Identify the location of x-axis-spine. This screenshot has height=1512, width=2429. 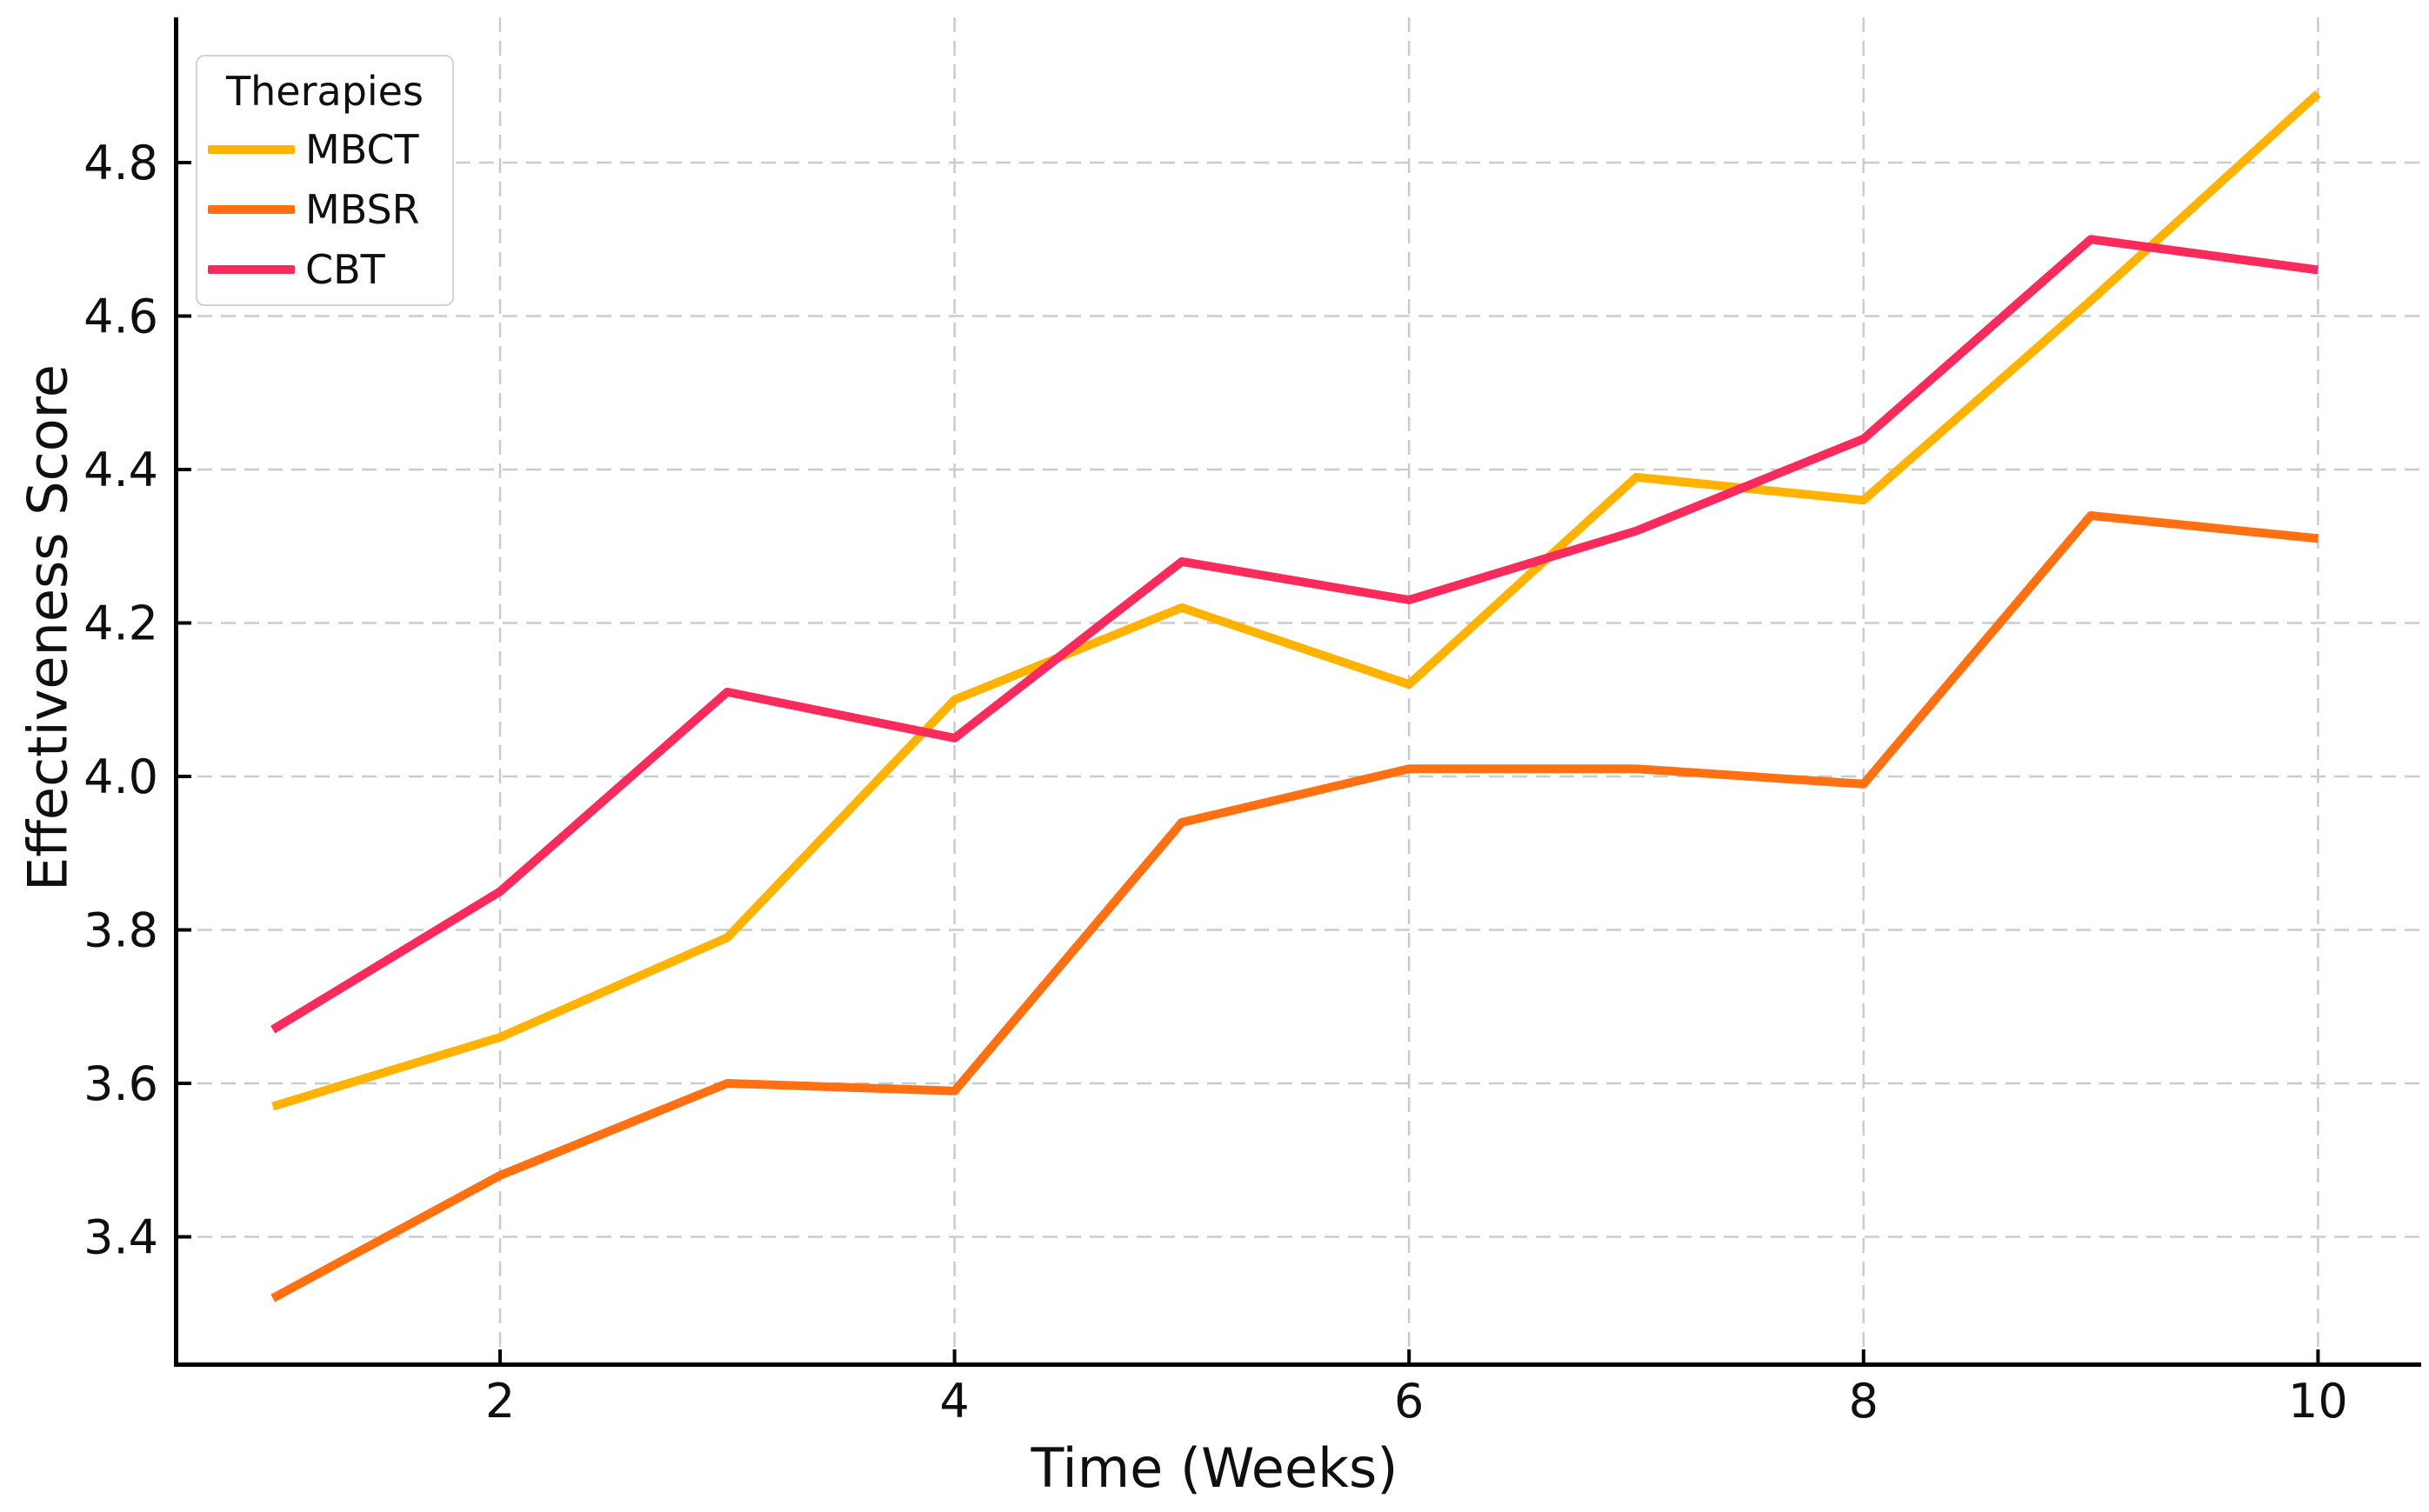
(1297, 1364).